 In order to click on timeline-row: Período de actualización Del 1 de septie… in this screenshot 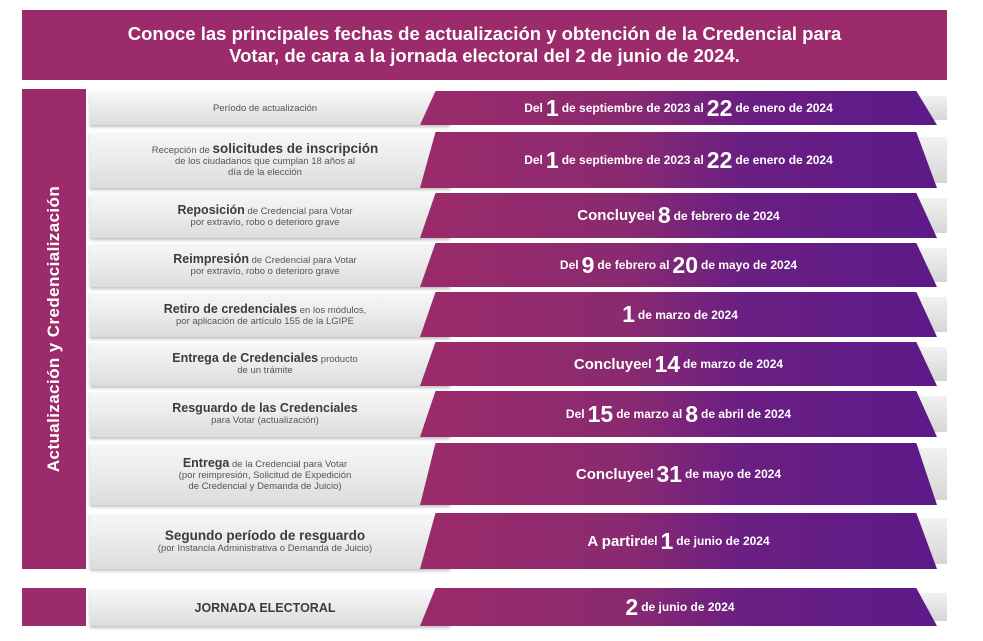, I will do `click(518, 108)`.